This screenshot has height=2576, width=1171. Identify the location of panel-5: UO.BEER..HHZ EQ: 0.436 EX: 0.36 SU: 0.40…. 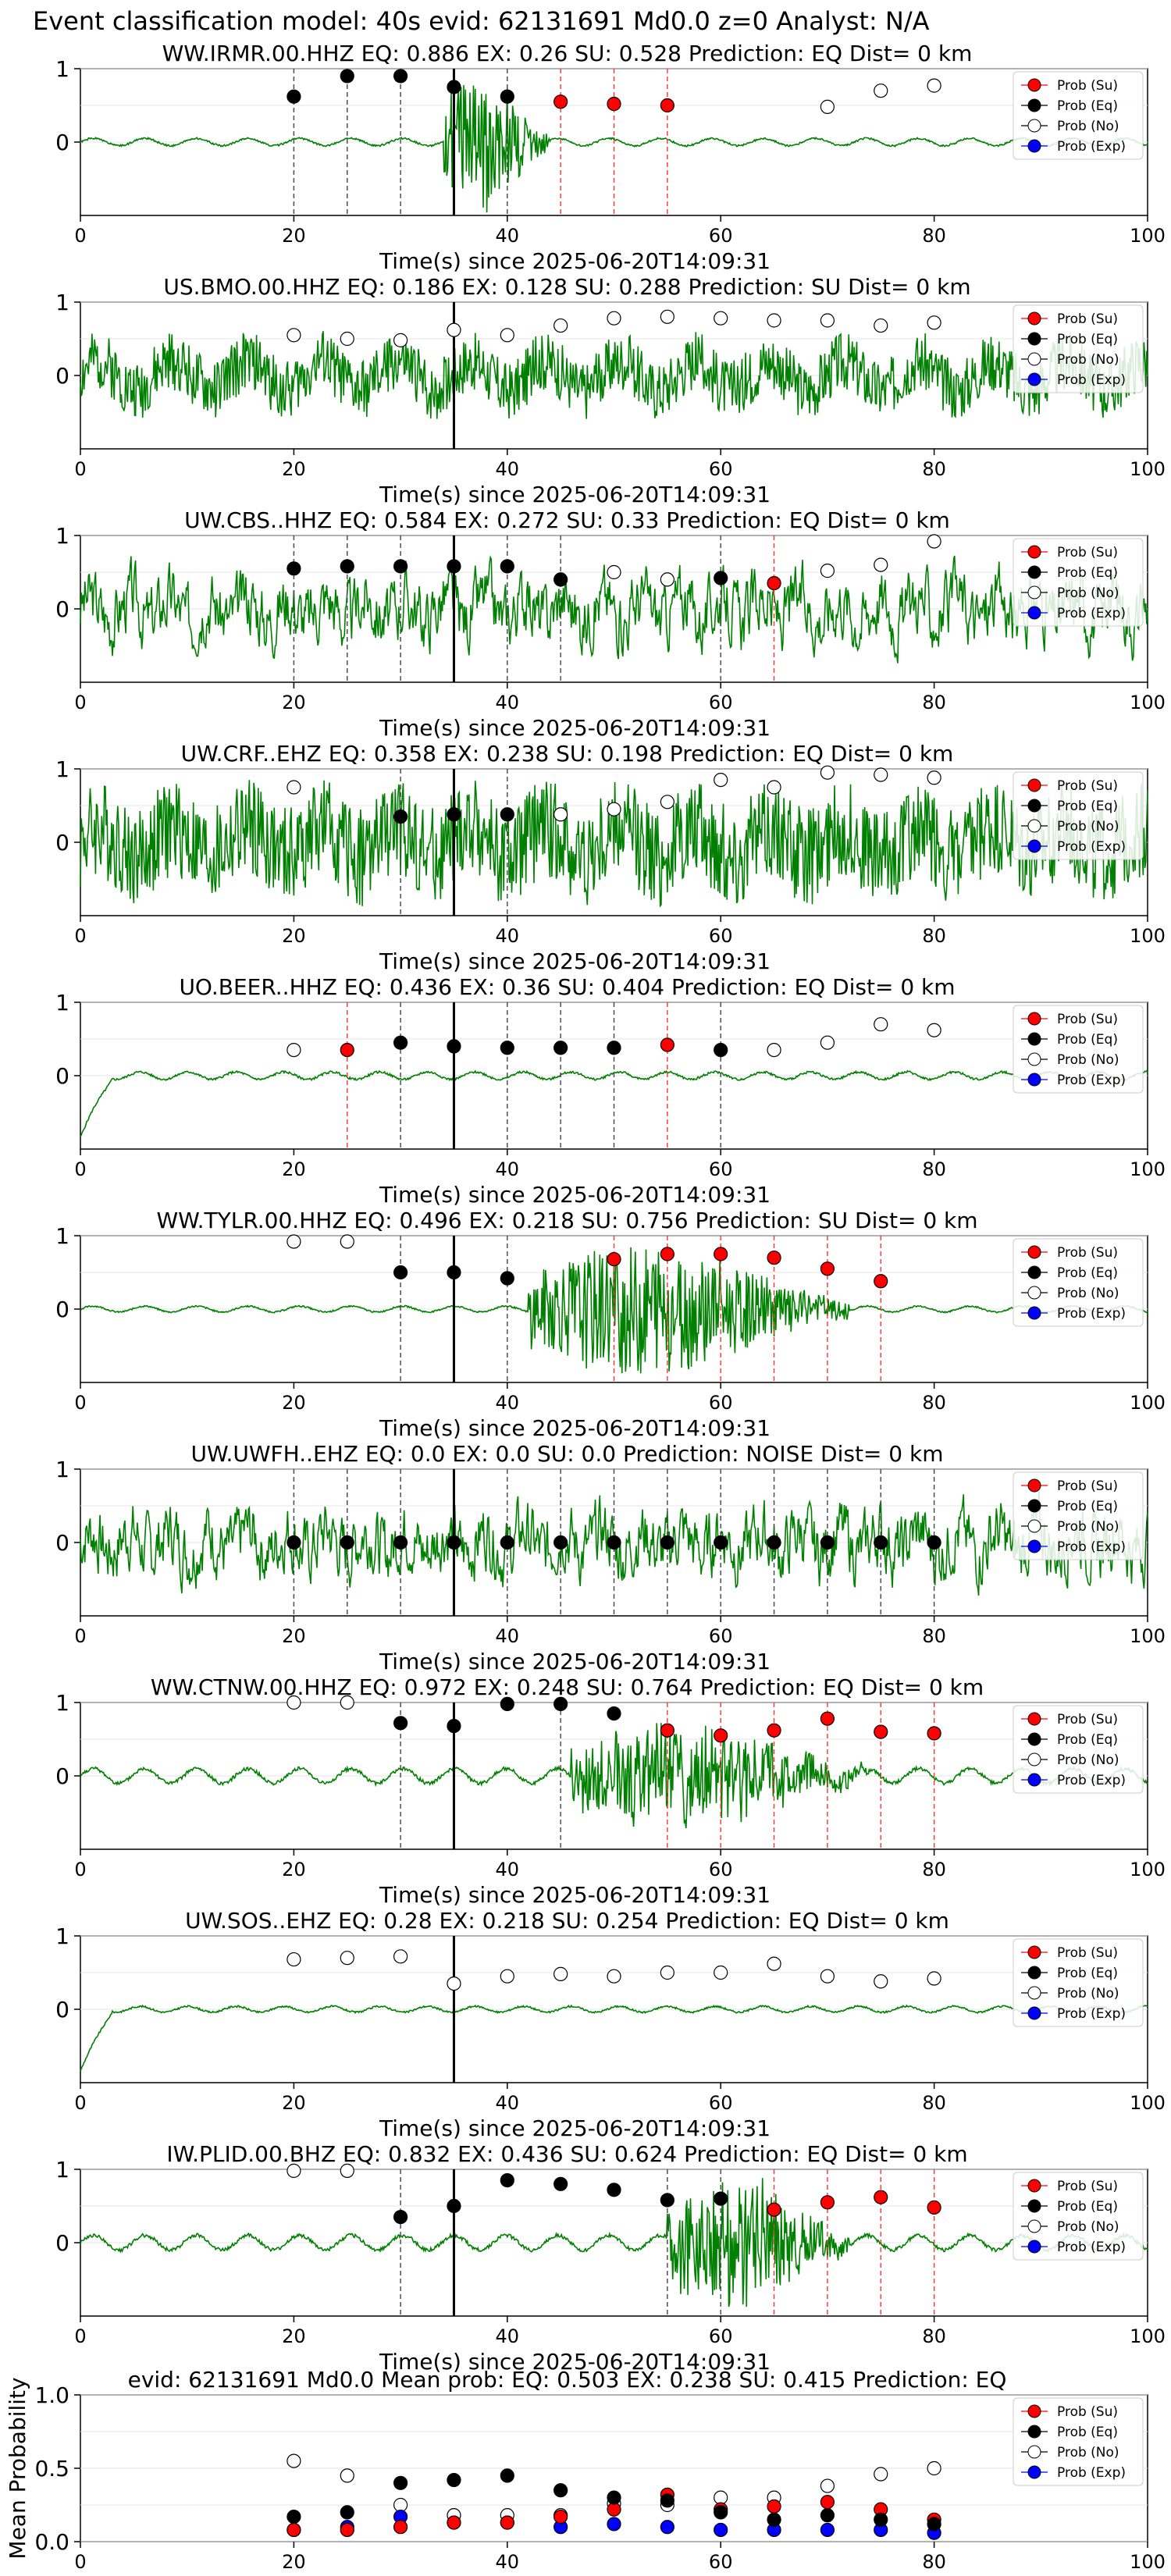
(610, 1091).